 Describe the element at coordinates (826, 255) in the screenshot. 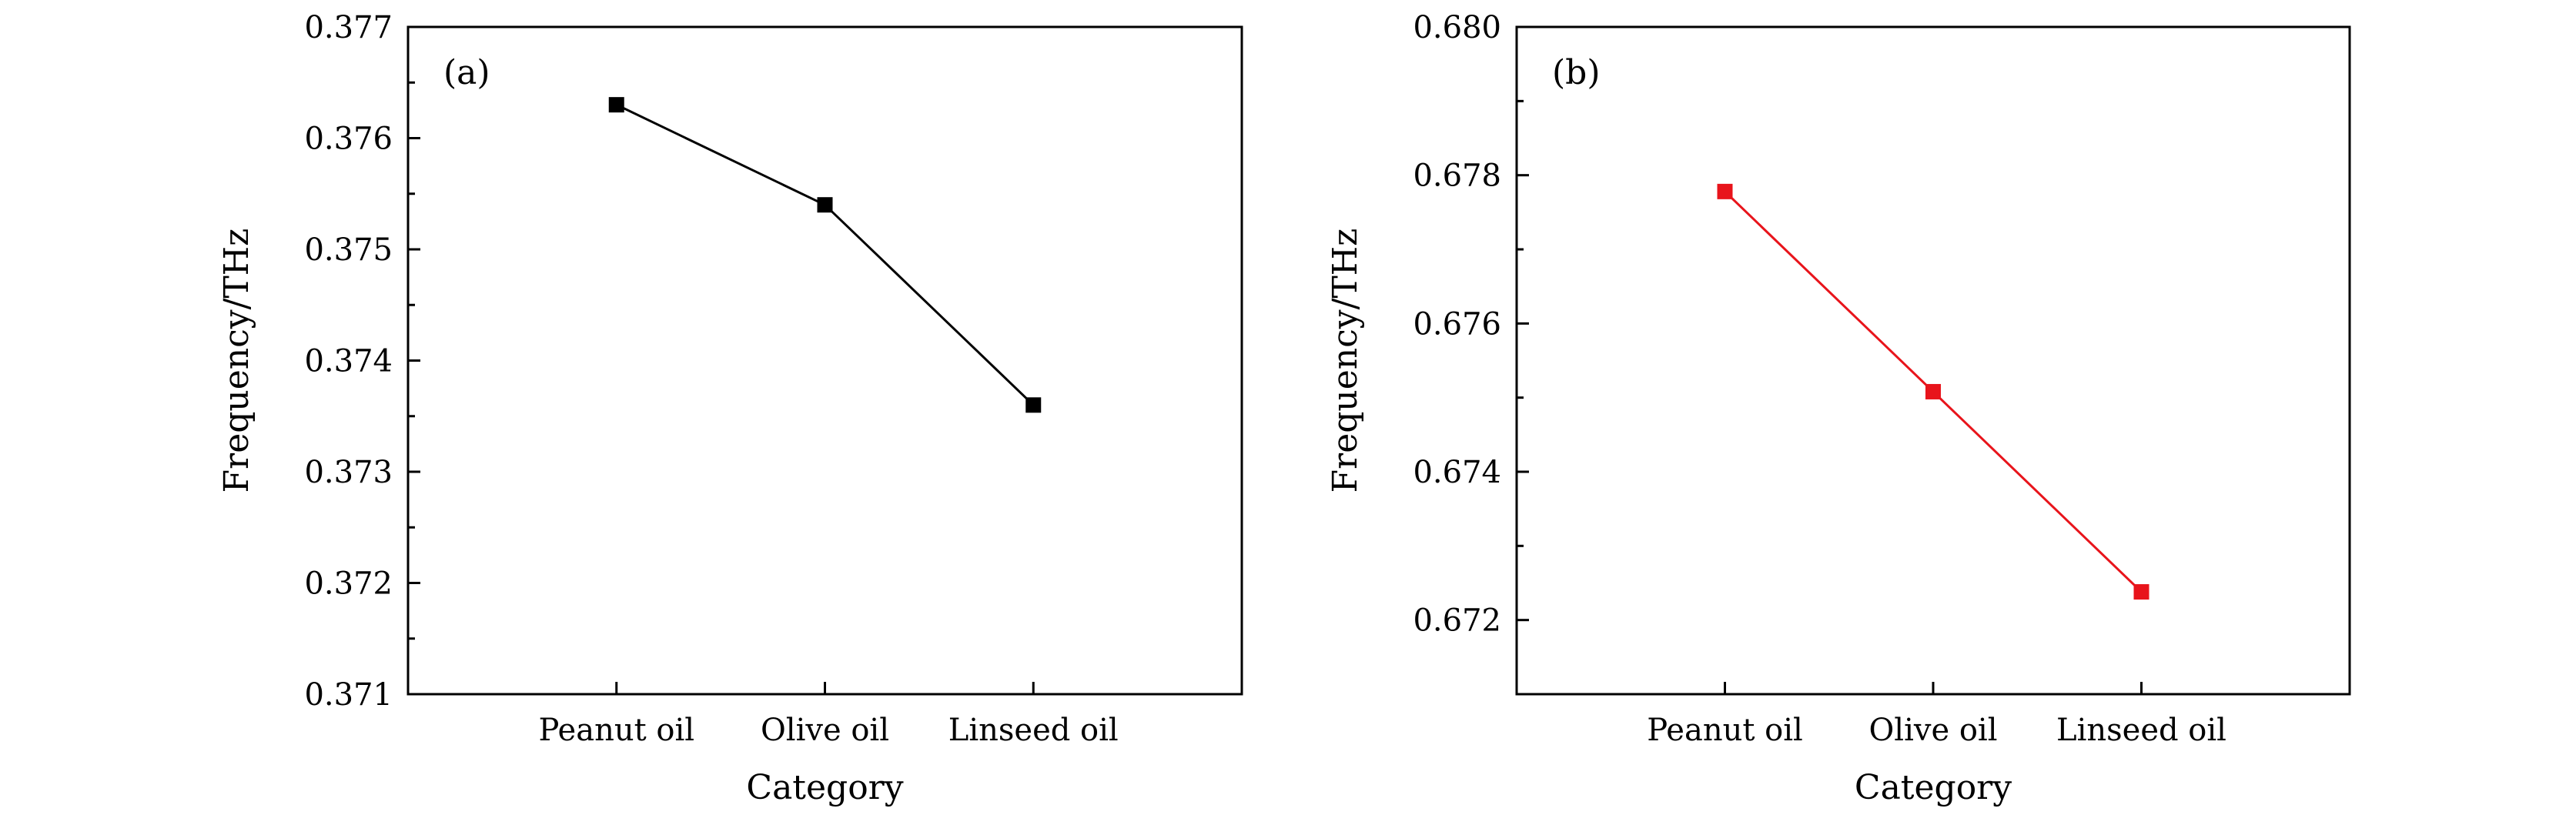

I see `series-line` at that location.